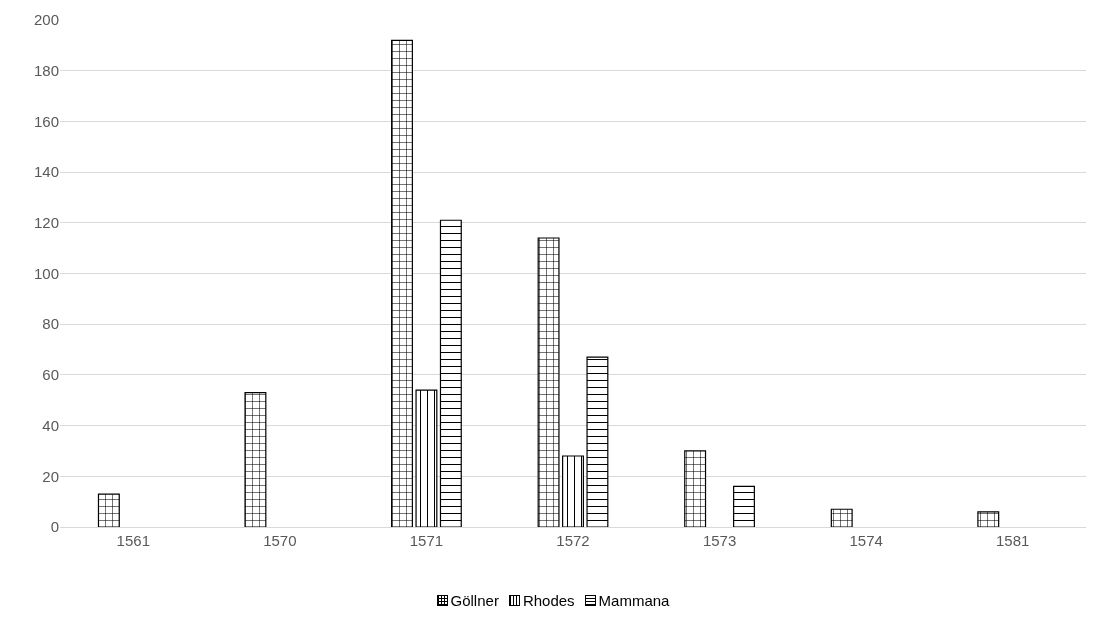  What do you see at coordinates (46, 20) in the screenshot?
I see `y-tick-label: 200` at bounding box center [46, 20].